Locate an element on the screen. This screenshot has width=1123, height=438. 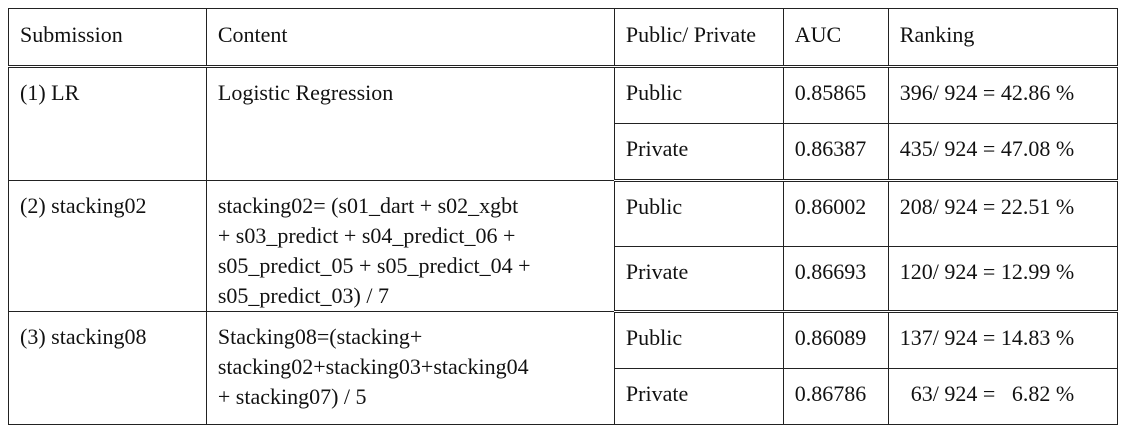
content-line: stacking02= (s01_dart + s02_xgbt is located at coordinates (368, 205).